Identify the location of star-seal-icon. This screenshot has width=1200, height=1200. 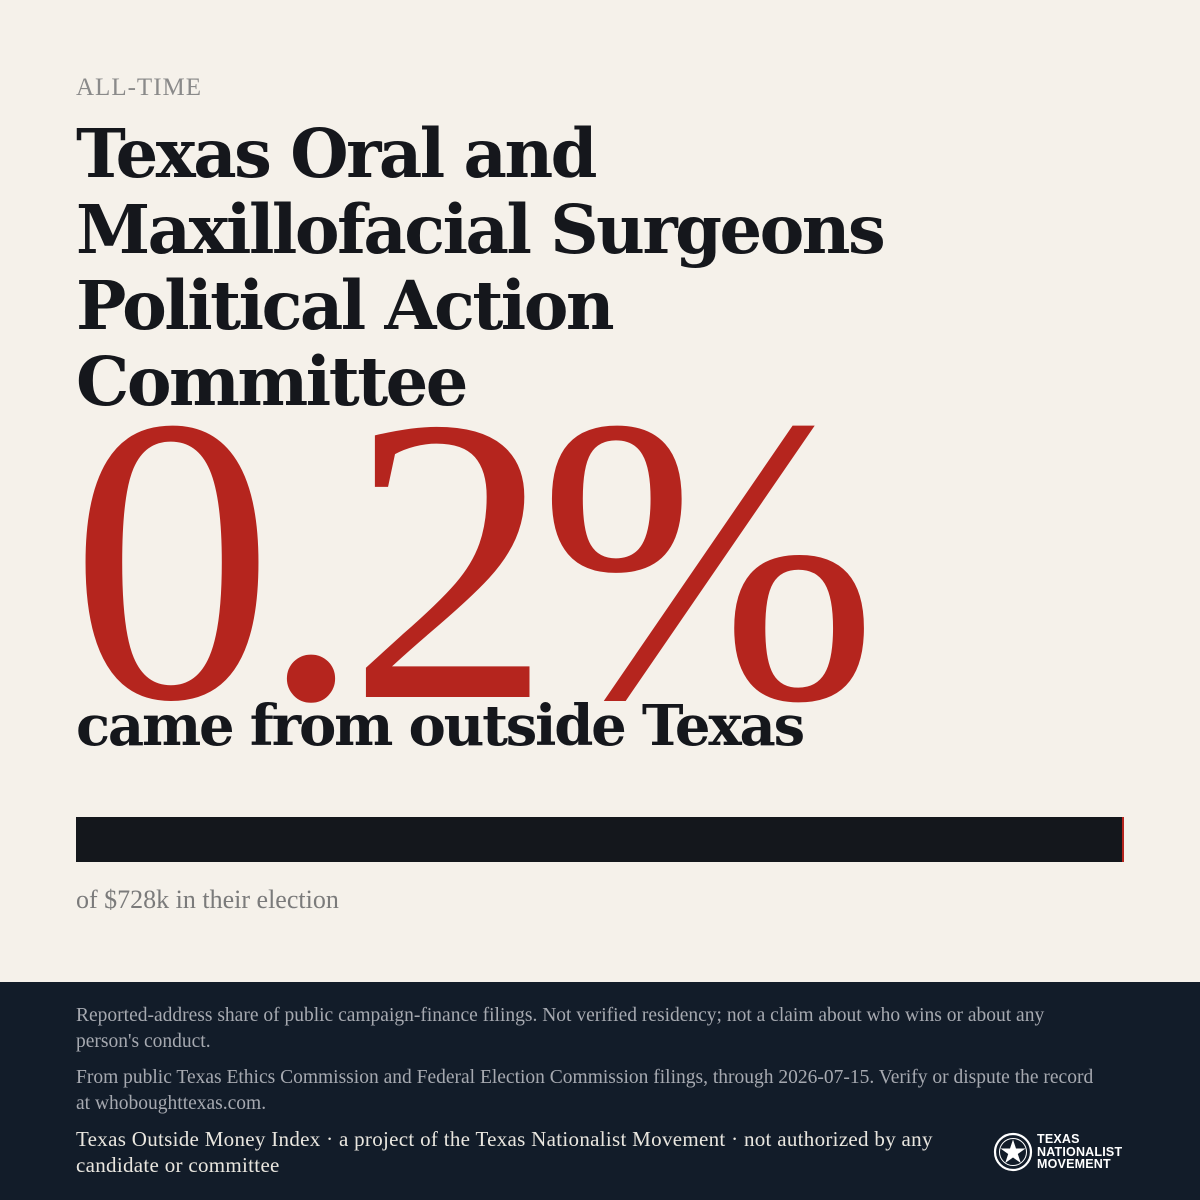
(1013, 1152).